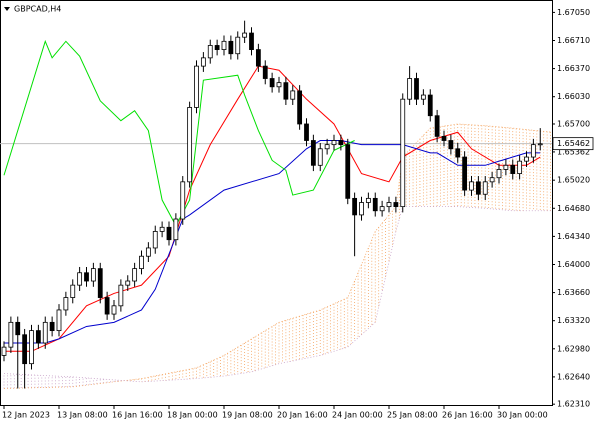 The image size is (596, 425). I want to click on y-tick-label: 1.65362, so click(573, 151).